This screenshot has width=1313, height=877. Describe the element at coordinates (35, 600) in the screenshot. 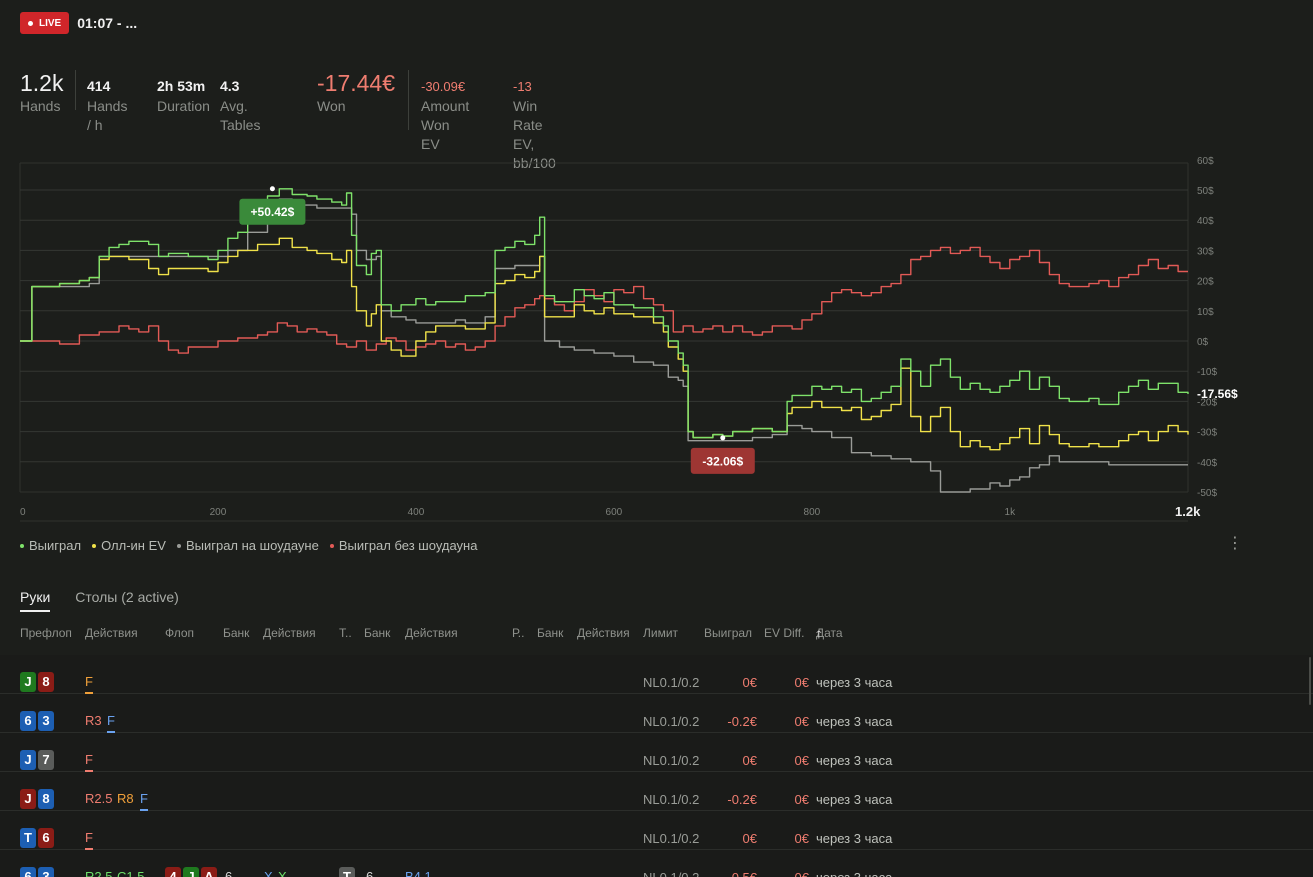

I see `tab-hands: Руки` at that location.